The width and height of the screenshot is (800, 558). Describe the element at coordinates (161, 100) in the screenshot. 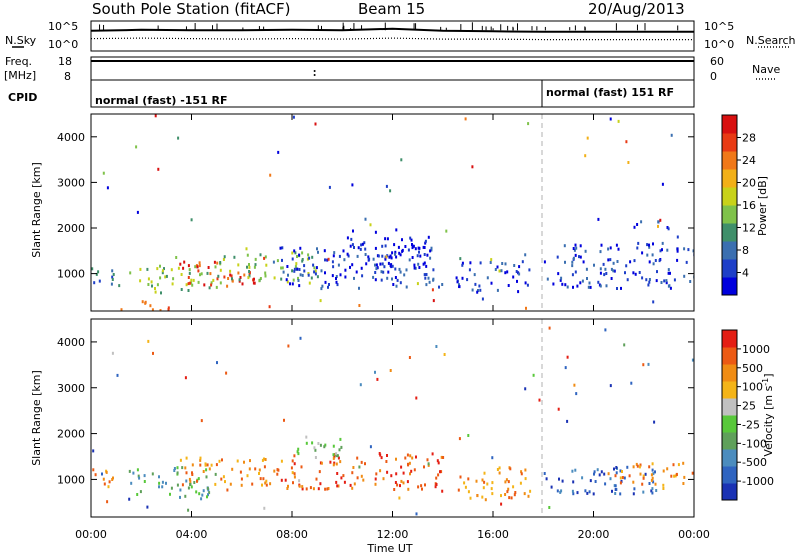

I see `cpid-segment-1: normal (fast) -151 RF` at that location.